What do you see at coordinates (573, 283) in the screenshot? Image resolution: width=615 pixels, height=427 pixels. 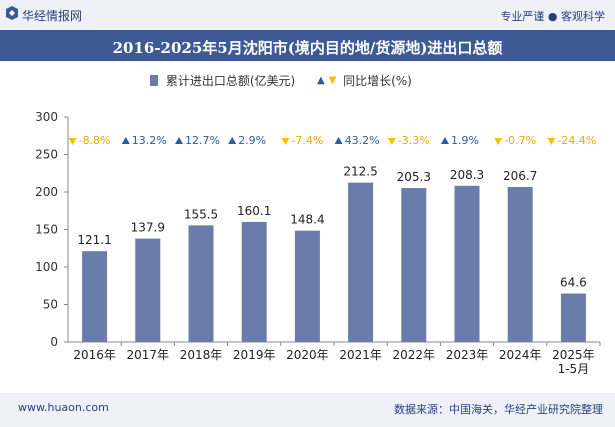 I see `bar-value-label: 64.6` at bounding box center [573, 283].